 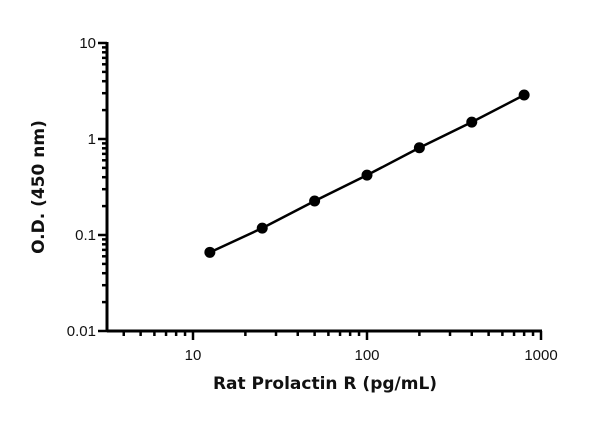 What do you see at coordinates (92, 139) in the screenshot?
I see `y-tick-label: 1` at bounding box center [92, 139].